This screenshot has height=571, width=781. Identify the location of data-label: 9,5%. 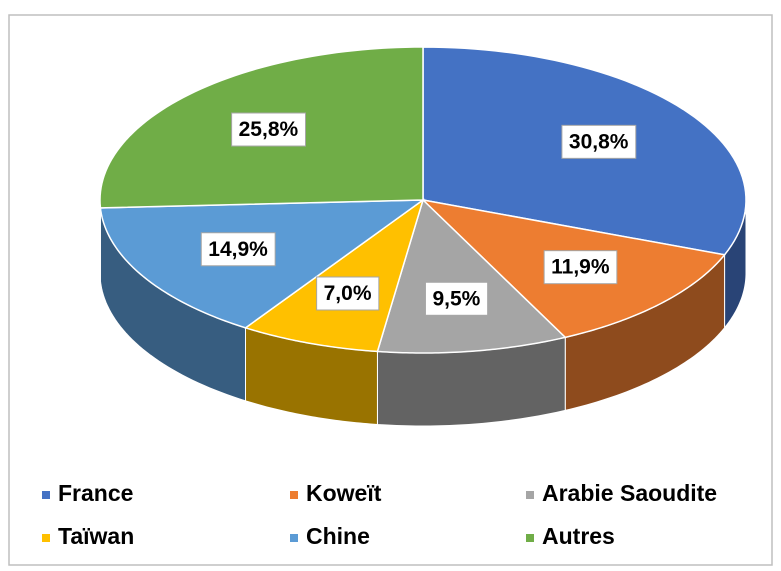
(456, 298).